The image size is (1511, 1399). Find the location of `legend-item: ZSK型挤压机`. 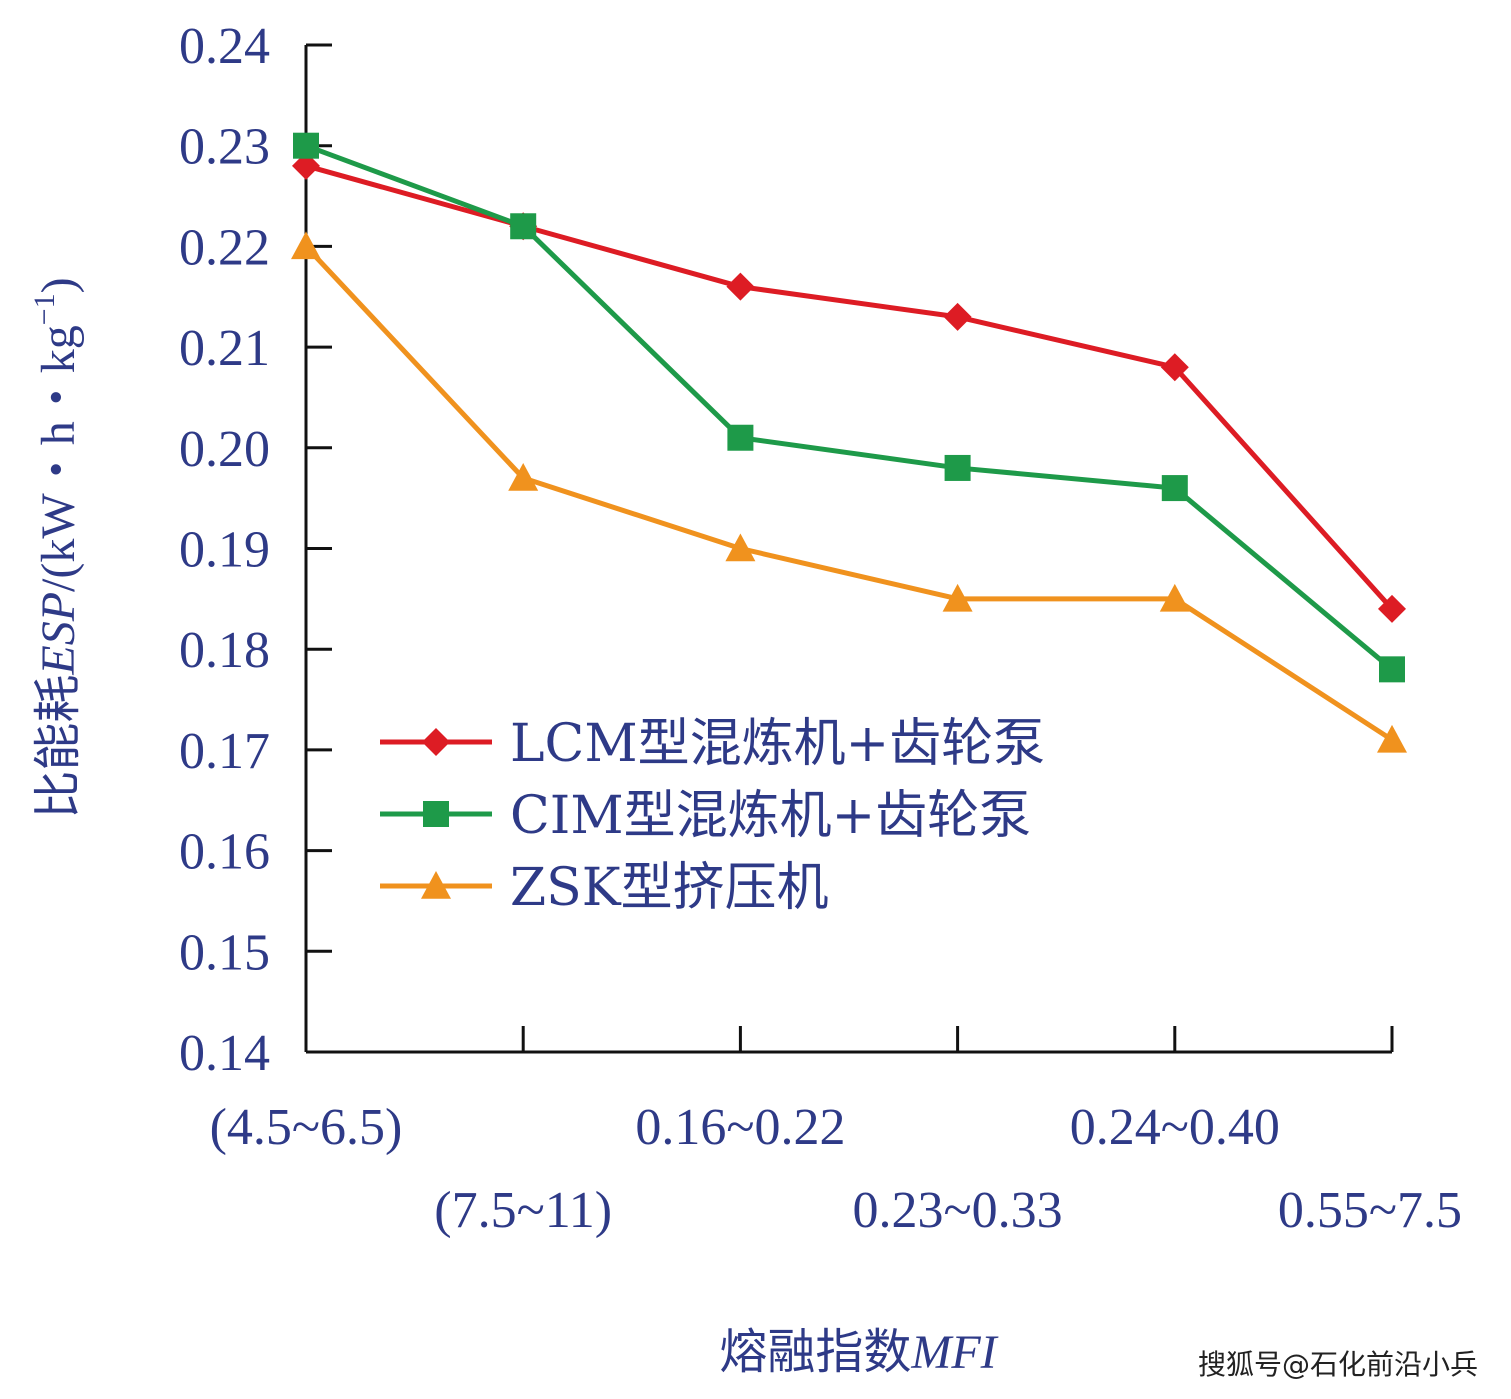

legend-item: ZSK型挤压机 is located at coordinates (604, 888).